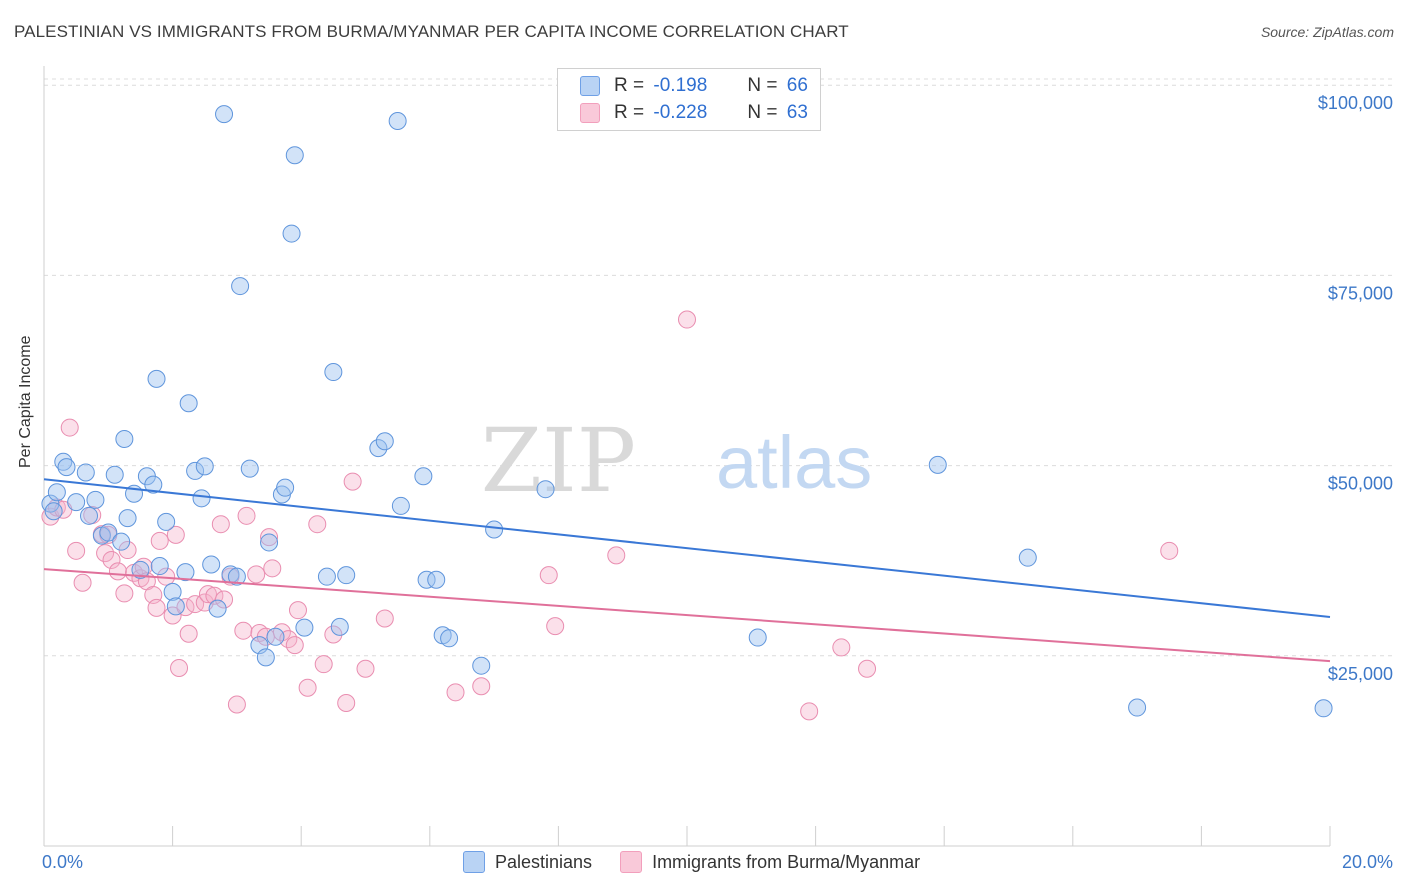 Image resolution: width=1406 pixels, height=892 pixels. I want to click on legend-label-burma: Immigrants from Burma/Myanmar, so click(786, 861).